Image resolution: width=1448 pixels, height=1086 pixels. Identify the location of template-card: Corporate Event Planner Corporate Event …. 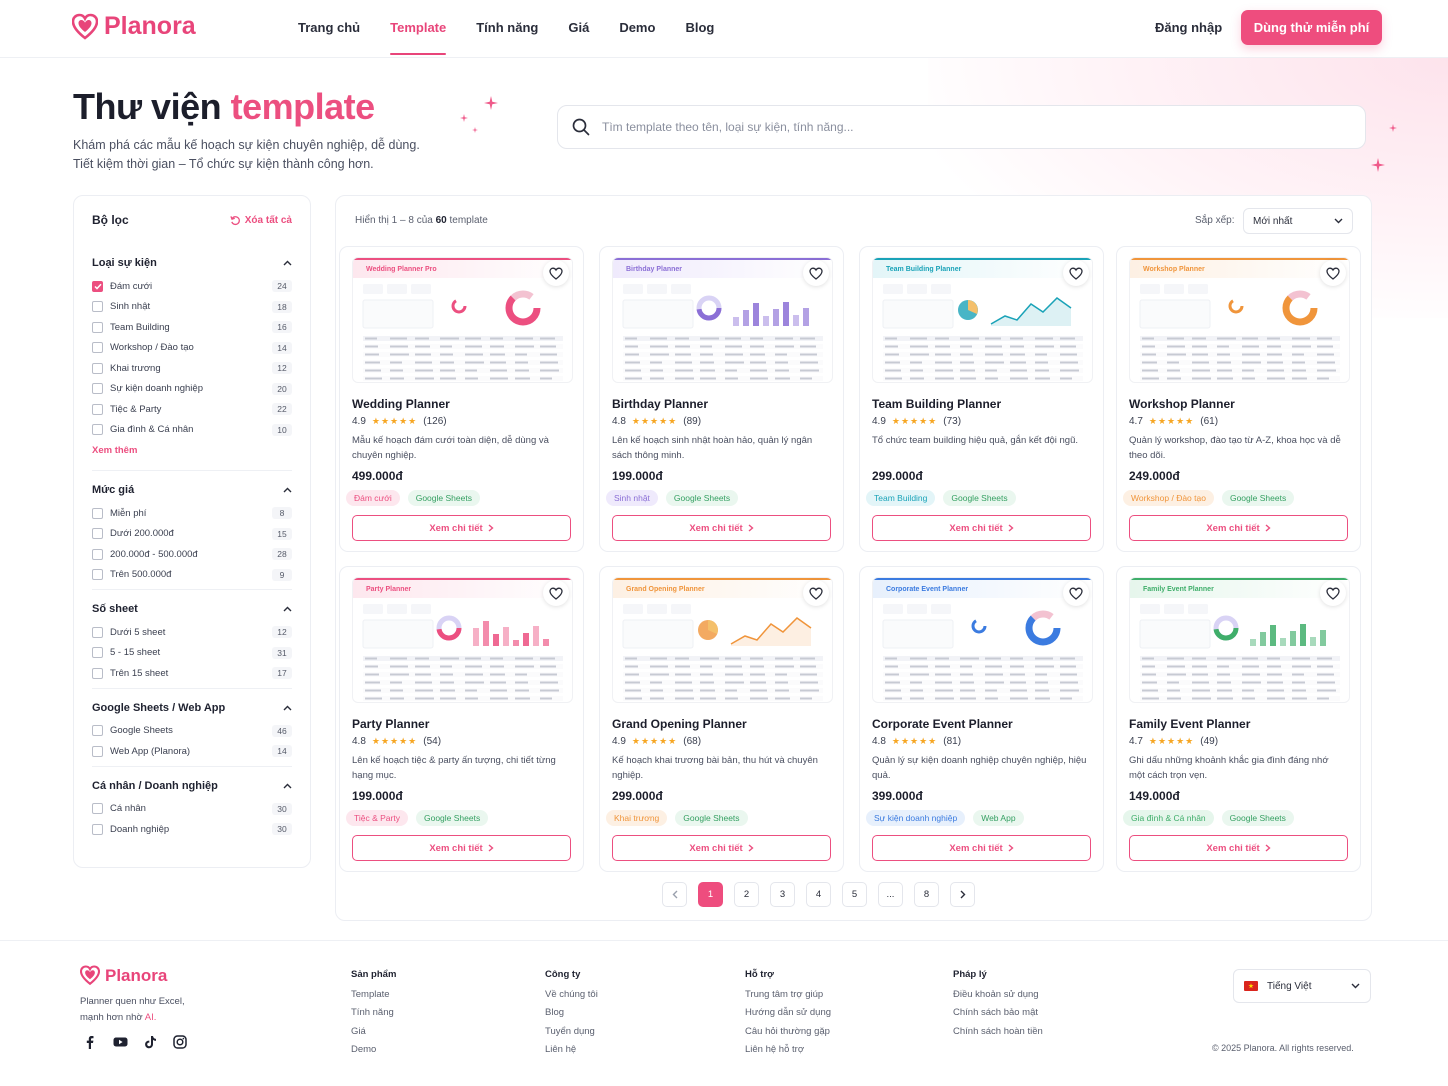
(981, 719).